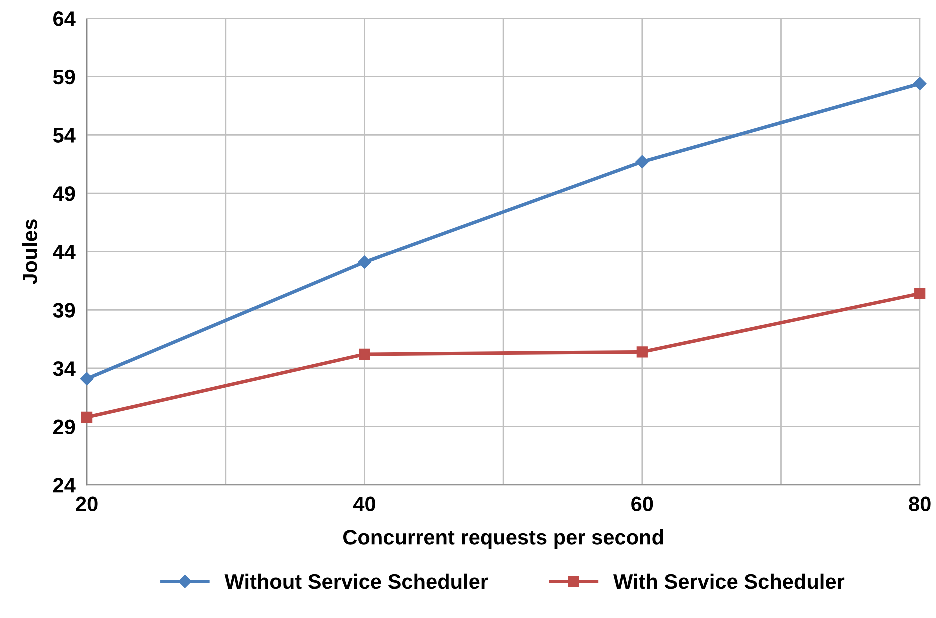 Image resolution: width=936 pixels, height=618 pixels. Describe the element at coordinates (729, 582) in the screenshot. I see `legend-label: With Service Scheduler` at that location.